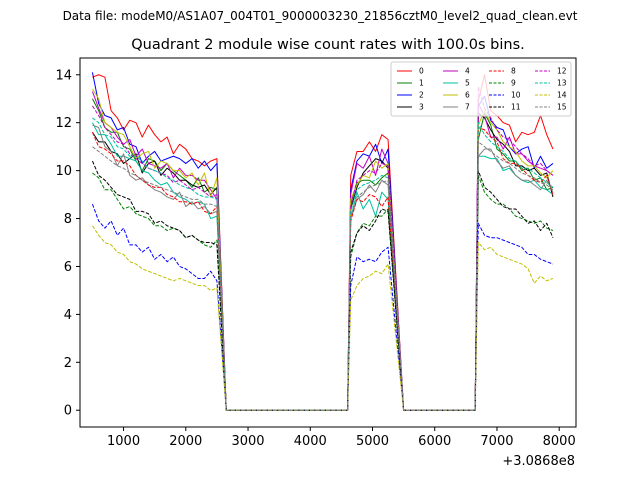 Image resolution: width=640 pixels, height=480 pixels. What do you see at coordinates (68, 267) in the screenshot?
I see `y-tick-label: 6` at bounding box center [68, 267].